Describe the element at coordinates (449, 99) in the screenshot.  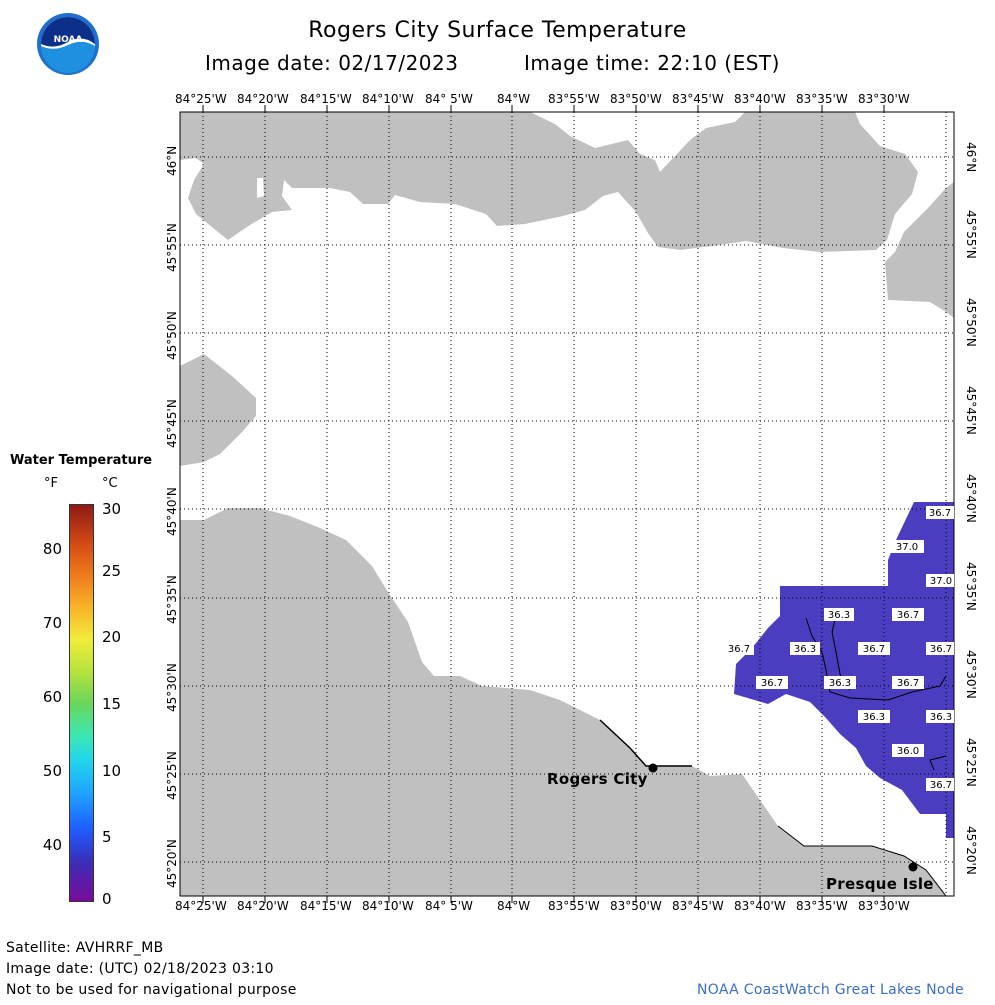
I see `lon-label-top: 84° 5'W` at that location.